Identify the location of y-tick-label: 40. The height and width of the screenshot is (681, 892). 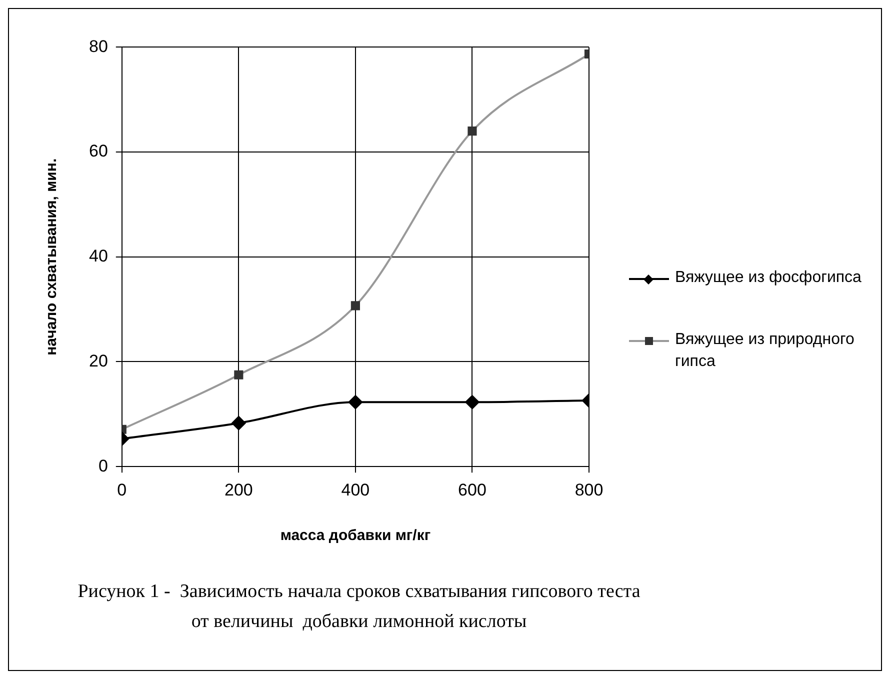
(98, 256).